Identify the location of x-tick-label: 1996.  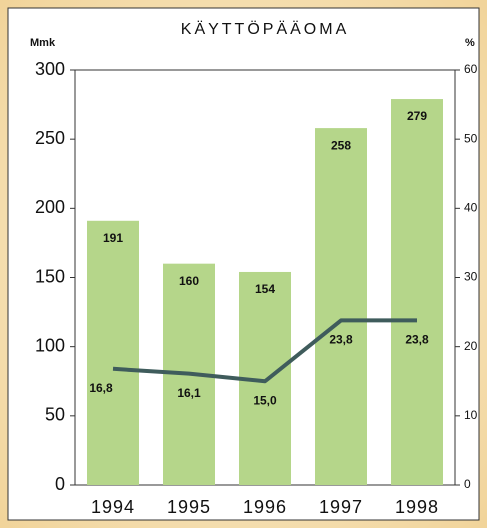
(265, 507).